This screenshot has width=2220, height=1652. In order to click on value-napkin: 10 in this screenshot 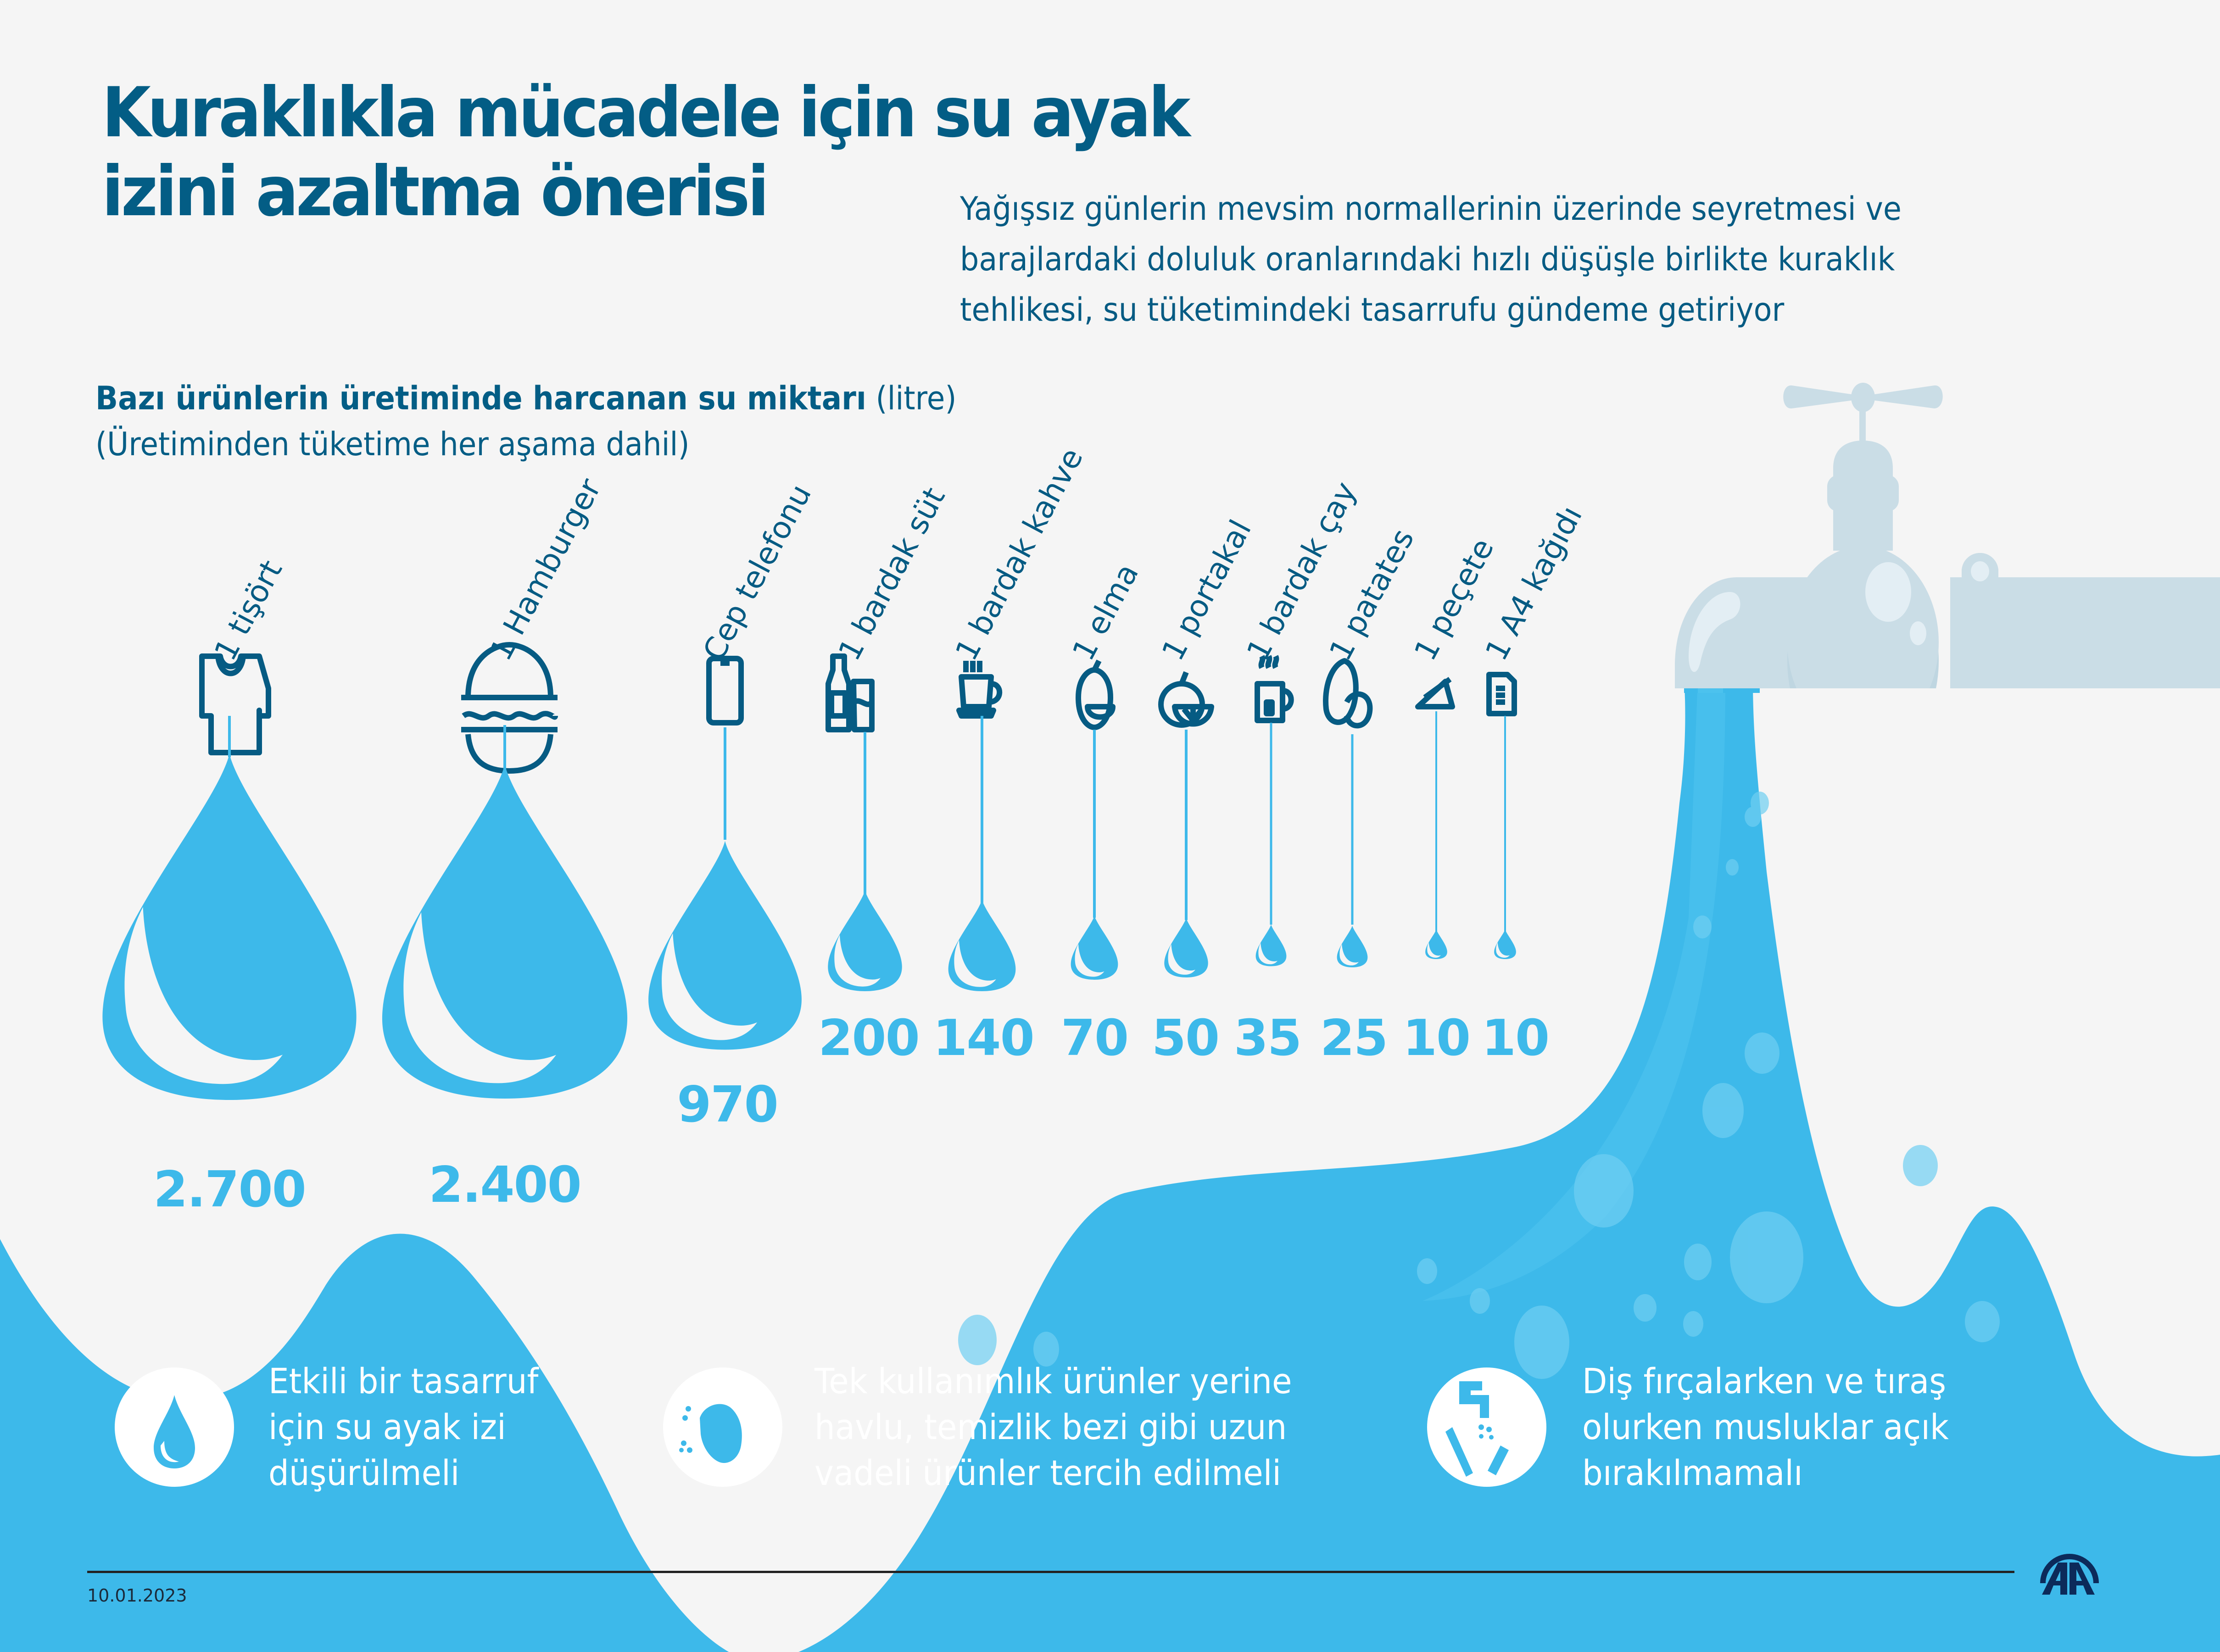, I will do `click(1437, 1038)`.